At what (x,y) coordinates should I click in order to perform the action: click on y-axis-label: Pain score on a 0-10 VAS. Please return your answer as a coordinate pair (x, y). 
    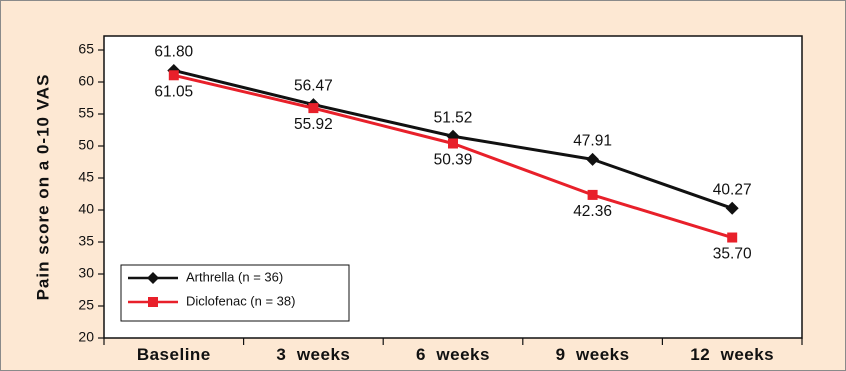
    Looking at the image, I should click on (42, 187).